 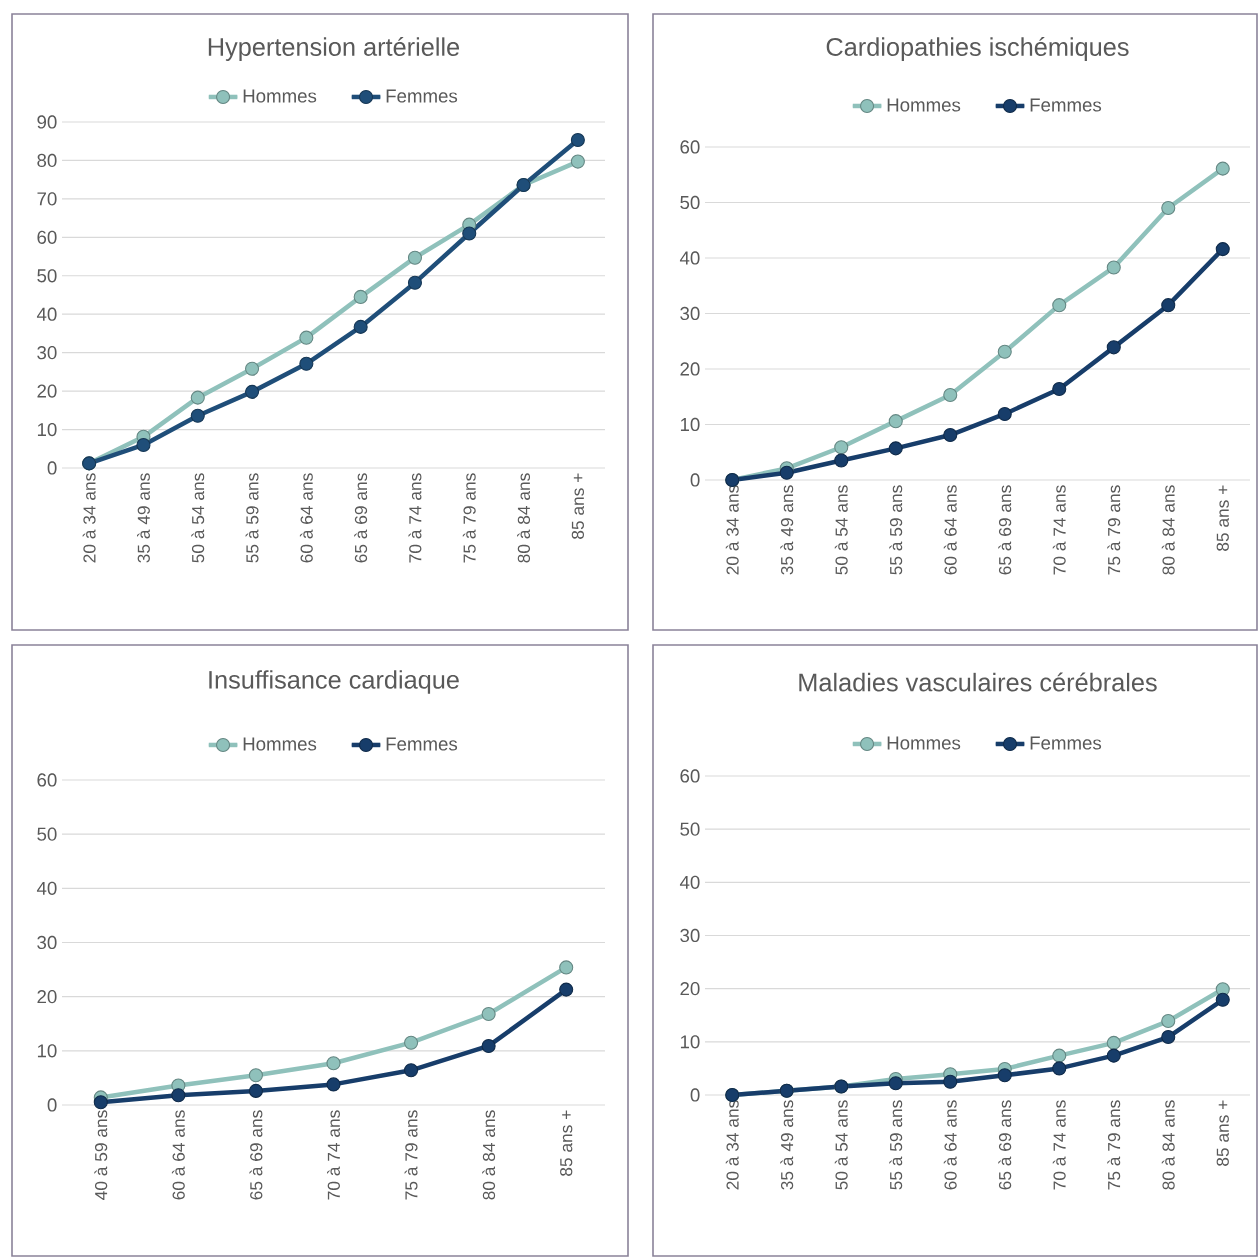 I want to click on y-tick-label: 80, so click(x=47, y=160).